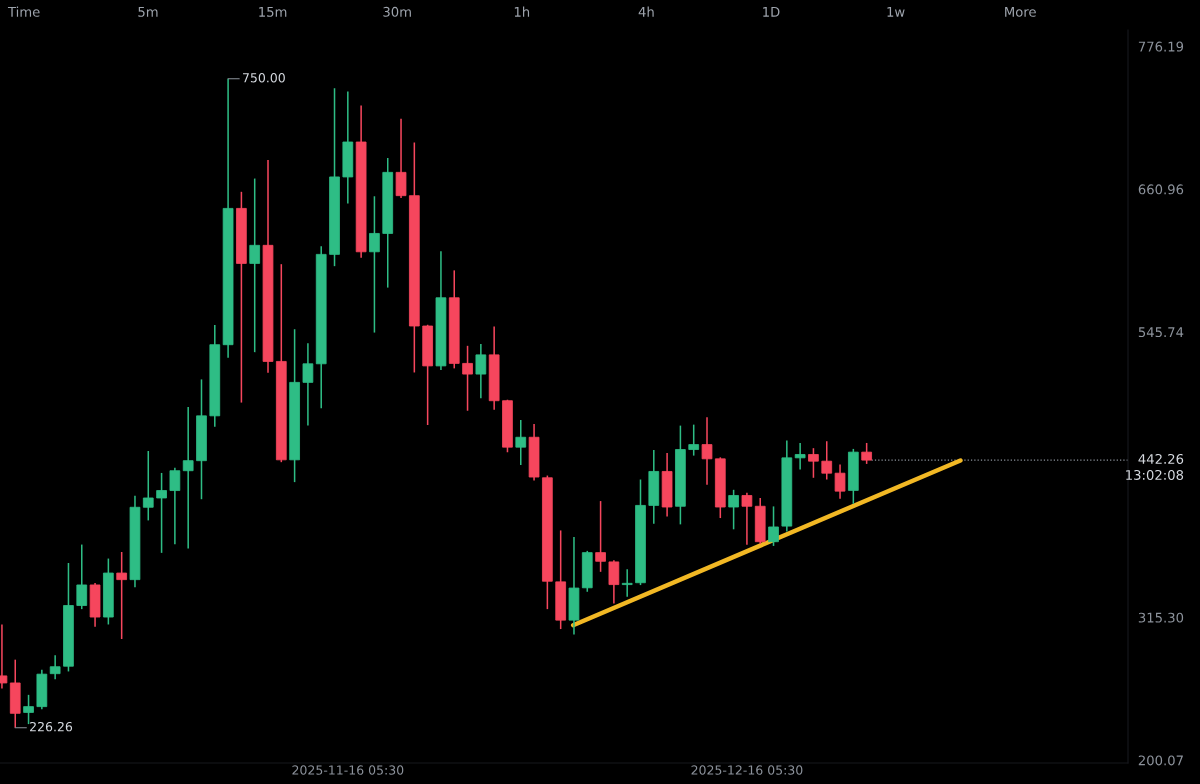  What do you see at coordinates (1155, 474) in the screenshot?
I see `annotation: 13:02:08` at bounding box center [1155, 474].